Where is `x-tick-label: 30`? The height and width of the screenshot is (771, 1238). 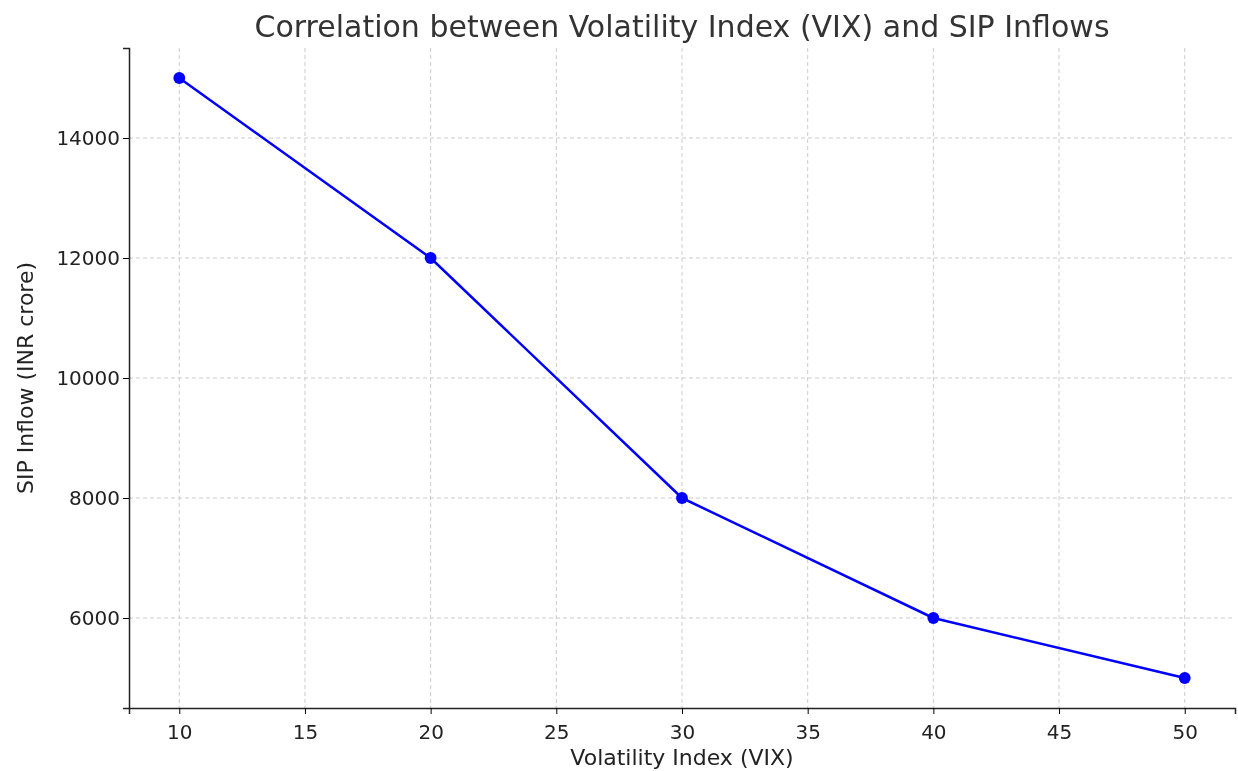
x-tick-label: 30 is located at coordinates (682, 732).